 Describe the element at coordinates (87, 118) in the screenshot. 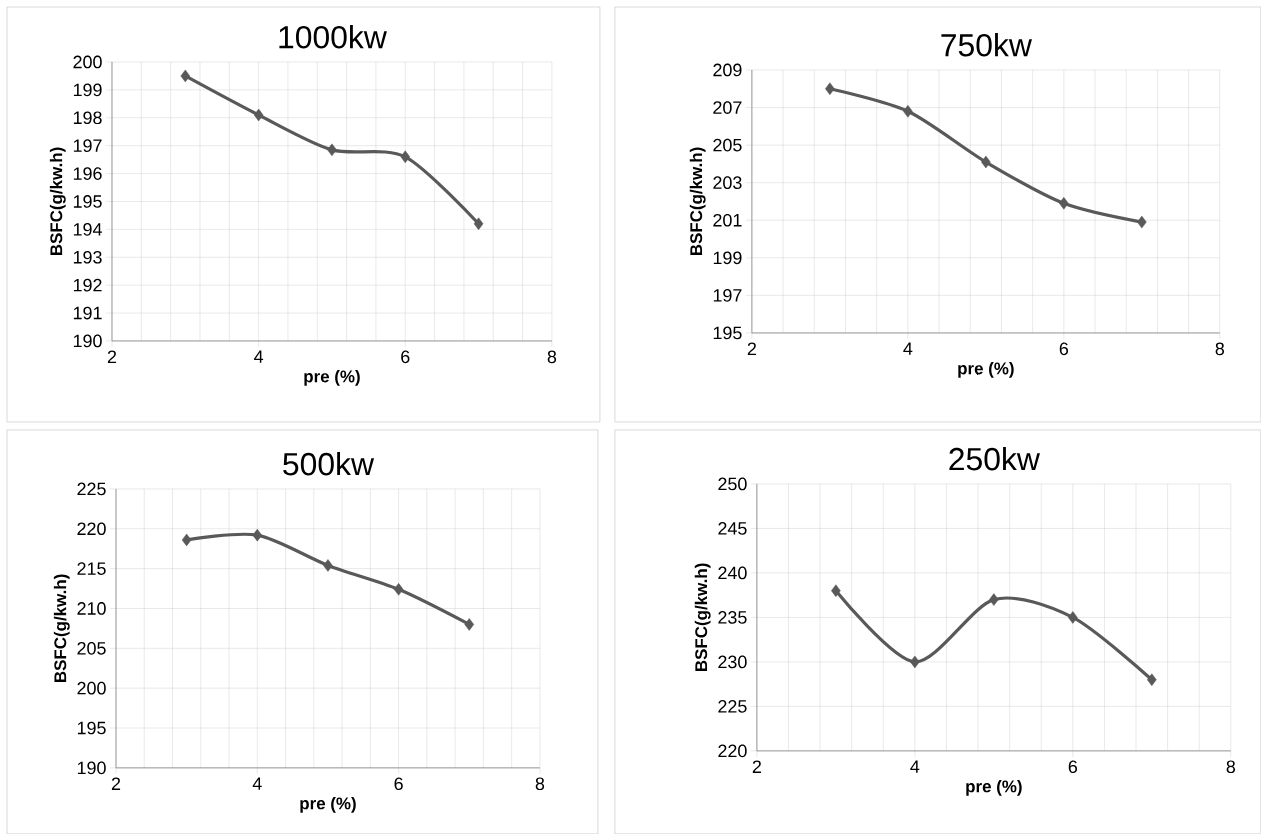

I see `y-tick-label: 198` at that location.